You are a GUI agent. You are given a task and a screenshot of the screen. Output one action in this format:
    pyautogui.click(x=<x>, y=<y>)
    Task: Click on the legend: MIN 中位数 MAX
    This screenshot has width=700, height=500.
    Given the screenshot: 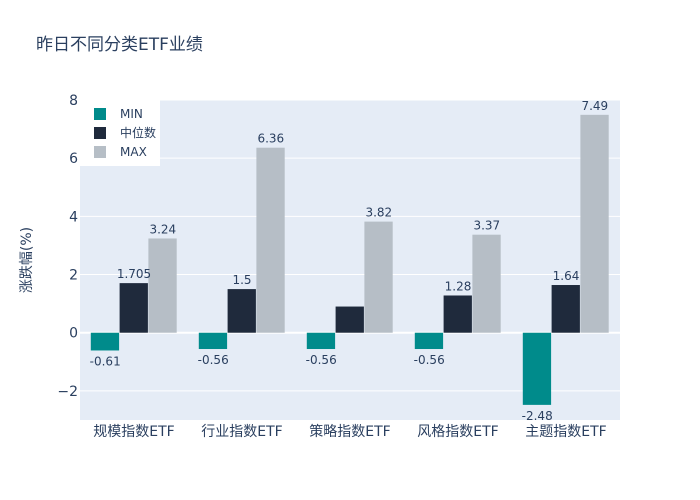 What is the action you would take?
    pyautogui.click(x=120, y=133)
    